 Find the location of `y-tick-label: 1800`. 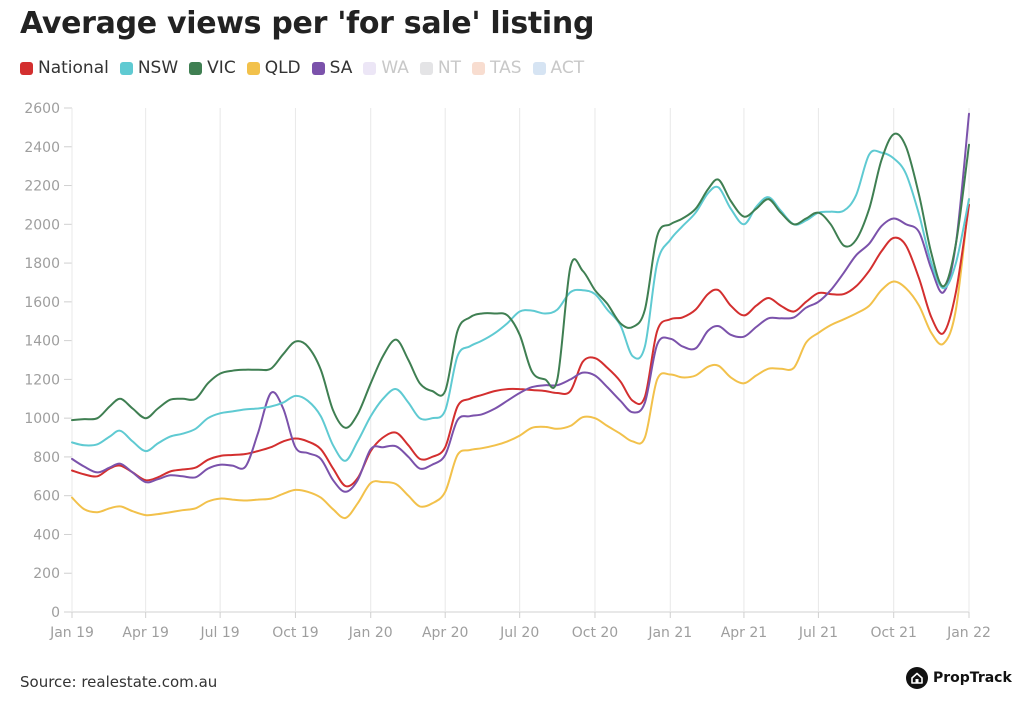

y-tick-label: 1800 is located at coordinates (42, 264).